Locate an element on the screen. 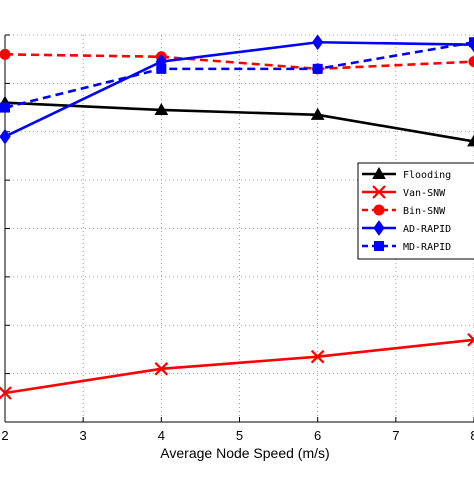 The width and height of the screenshot is (474, 479). legend-label-bin-snw: Bin-SNW is located at coordinates (424, 211).